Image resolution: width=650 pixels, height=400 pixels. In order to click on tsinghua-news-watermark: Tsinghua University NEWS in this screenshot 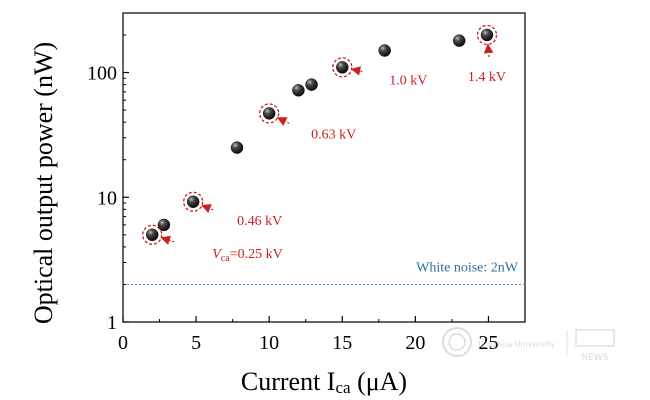, I will do `click(528, 345)`.